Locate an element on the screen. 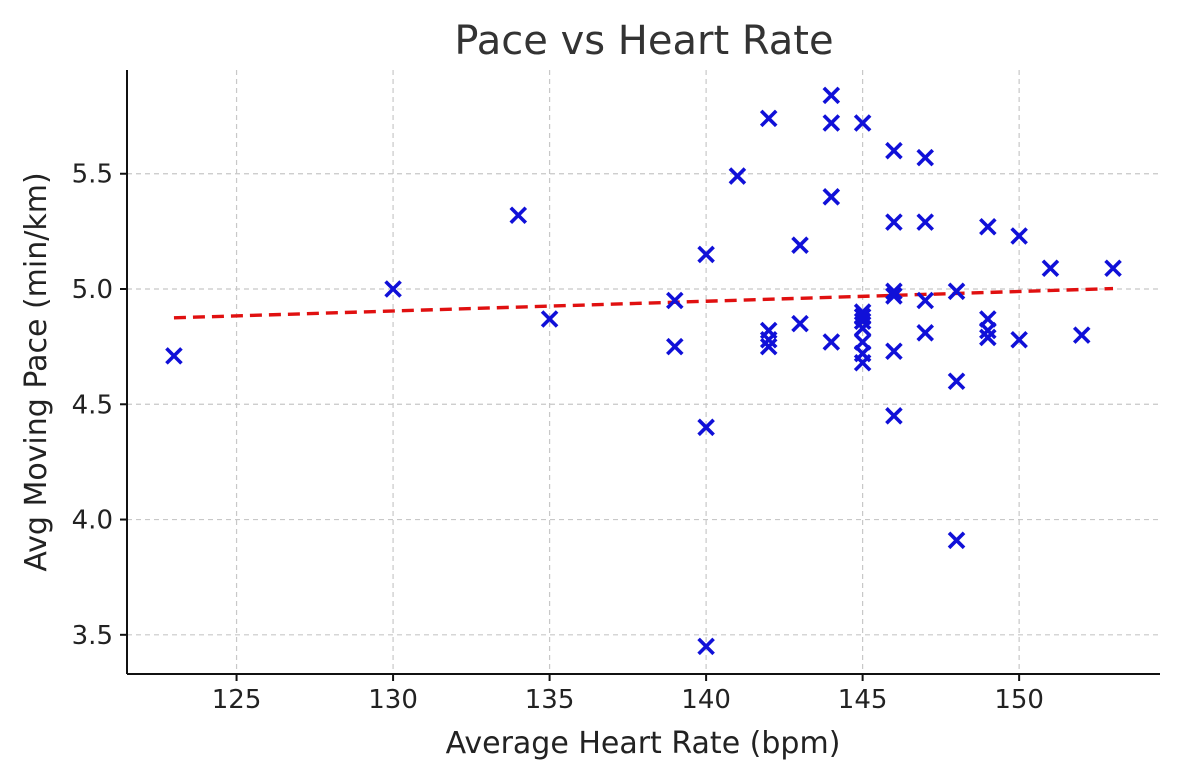 The height and width of the screenshot is (780, 1180). y-tick-label: 4.0 is located at coordinates (92, 521).